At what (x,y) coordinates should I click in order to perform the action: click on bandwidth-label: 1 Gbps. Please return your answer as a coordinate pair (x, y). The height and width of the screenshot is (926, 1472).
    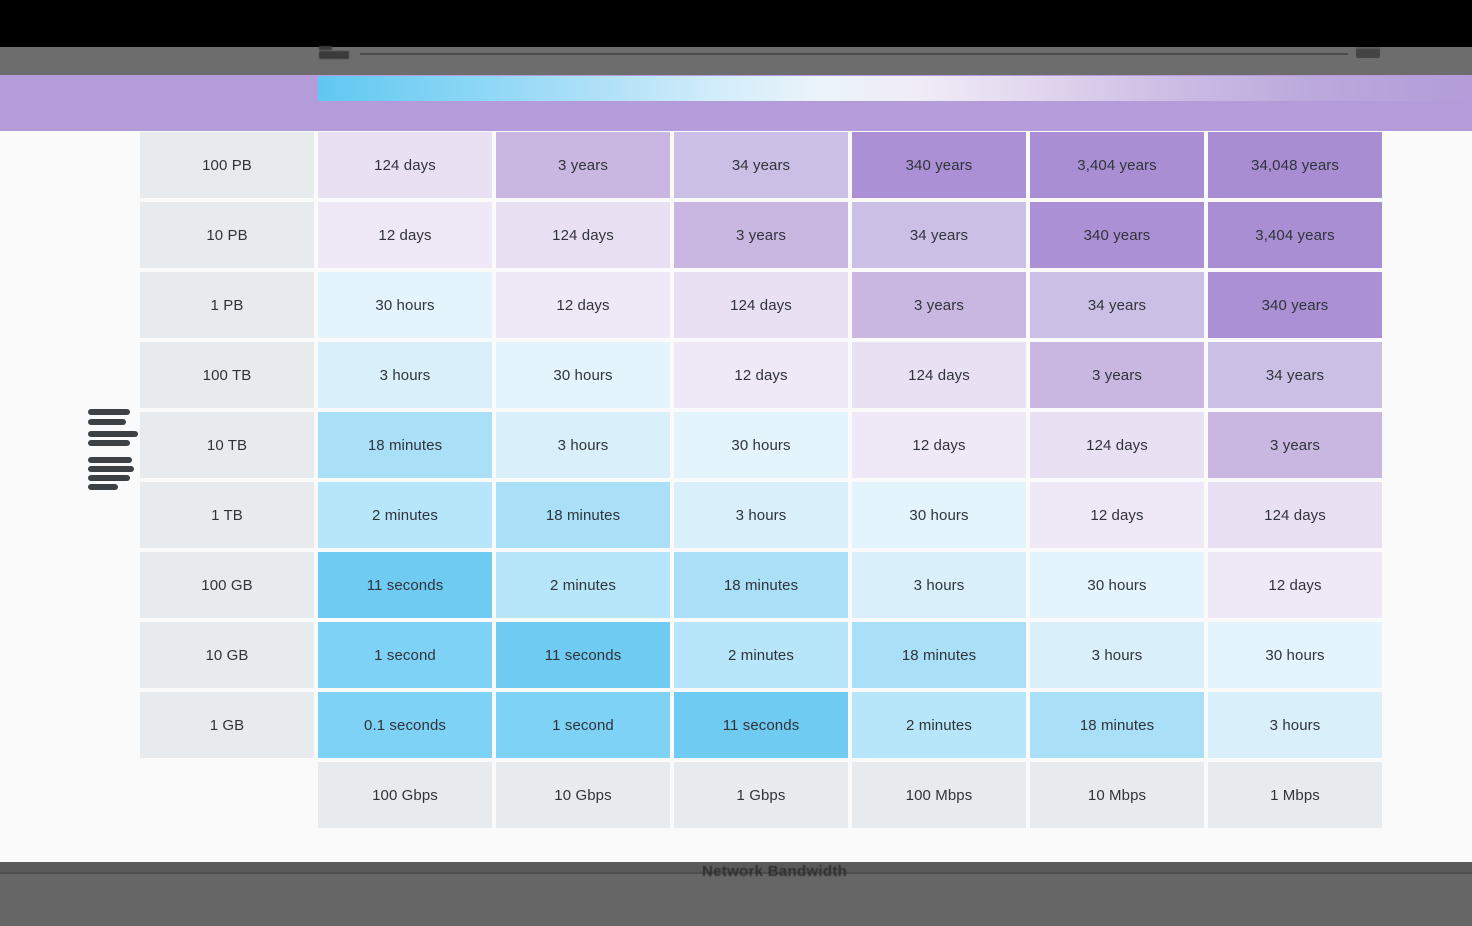
    Looking at the image, I should click on (761, 795).